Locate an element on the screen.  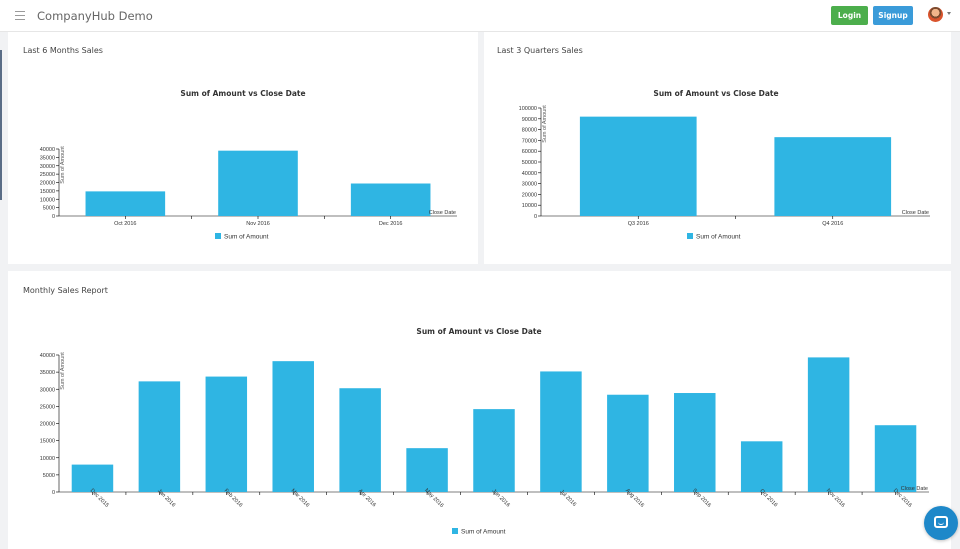
chevron-down-icon is located at coordinates (949, 13).